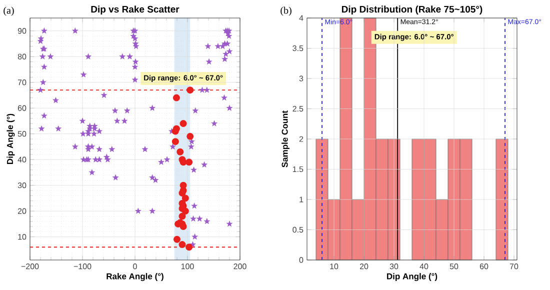  I want to click on chart-title: Dip Distribution (Rake 75~105°), so click(412, 10).